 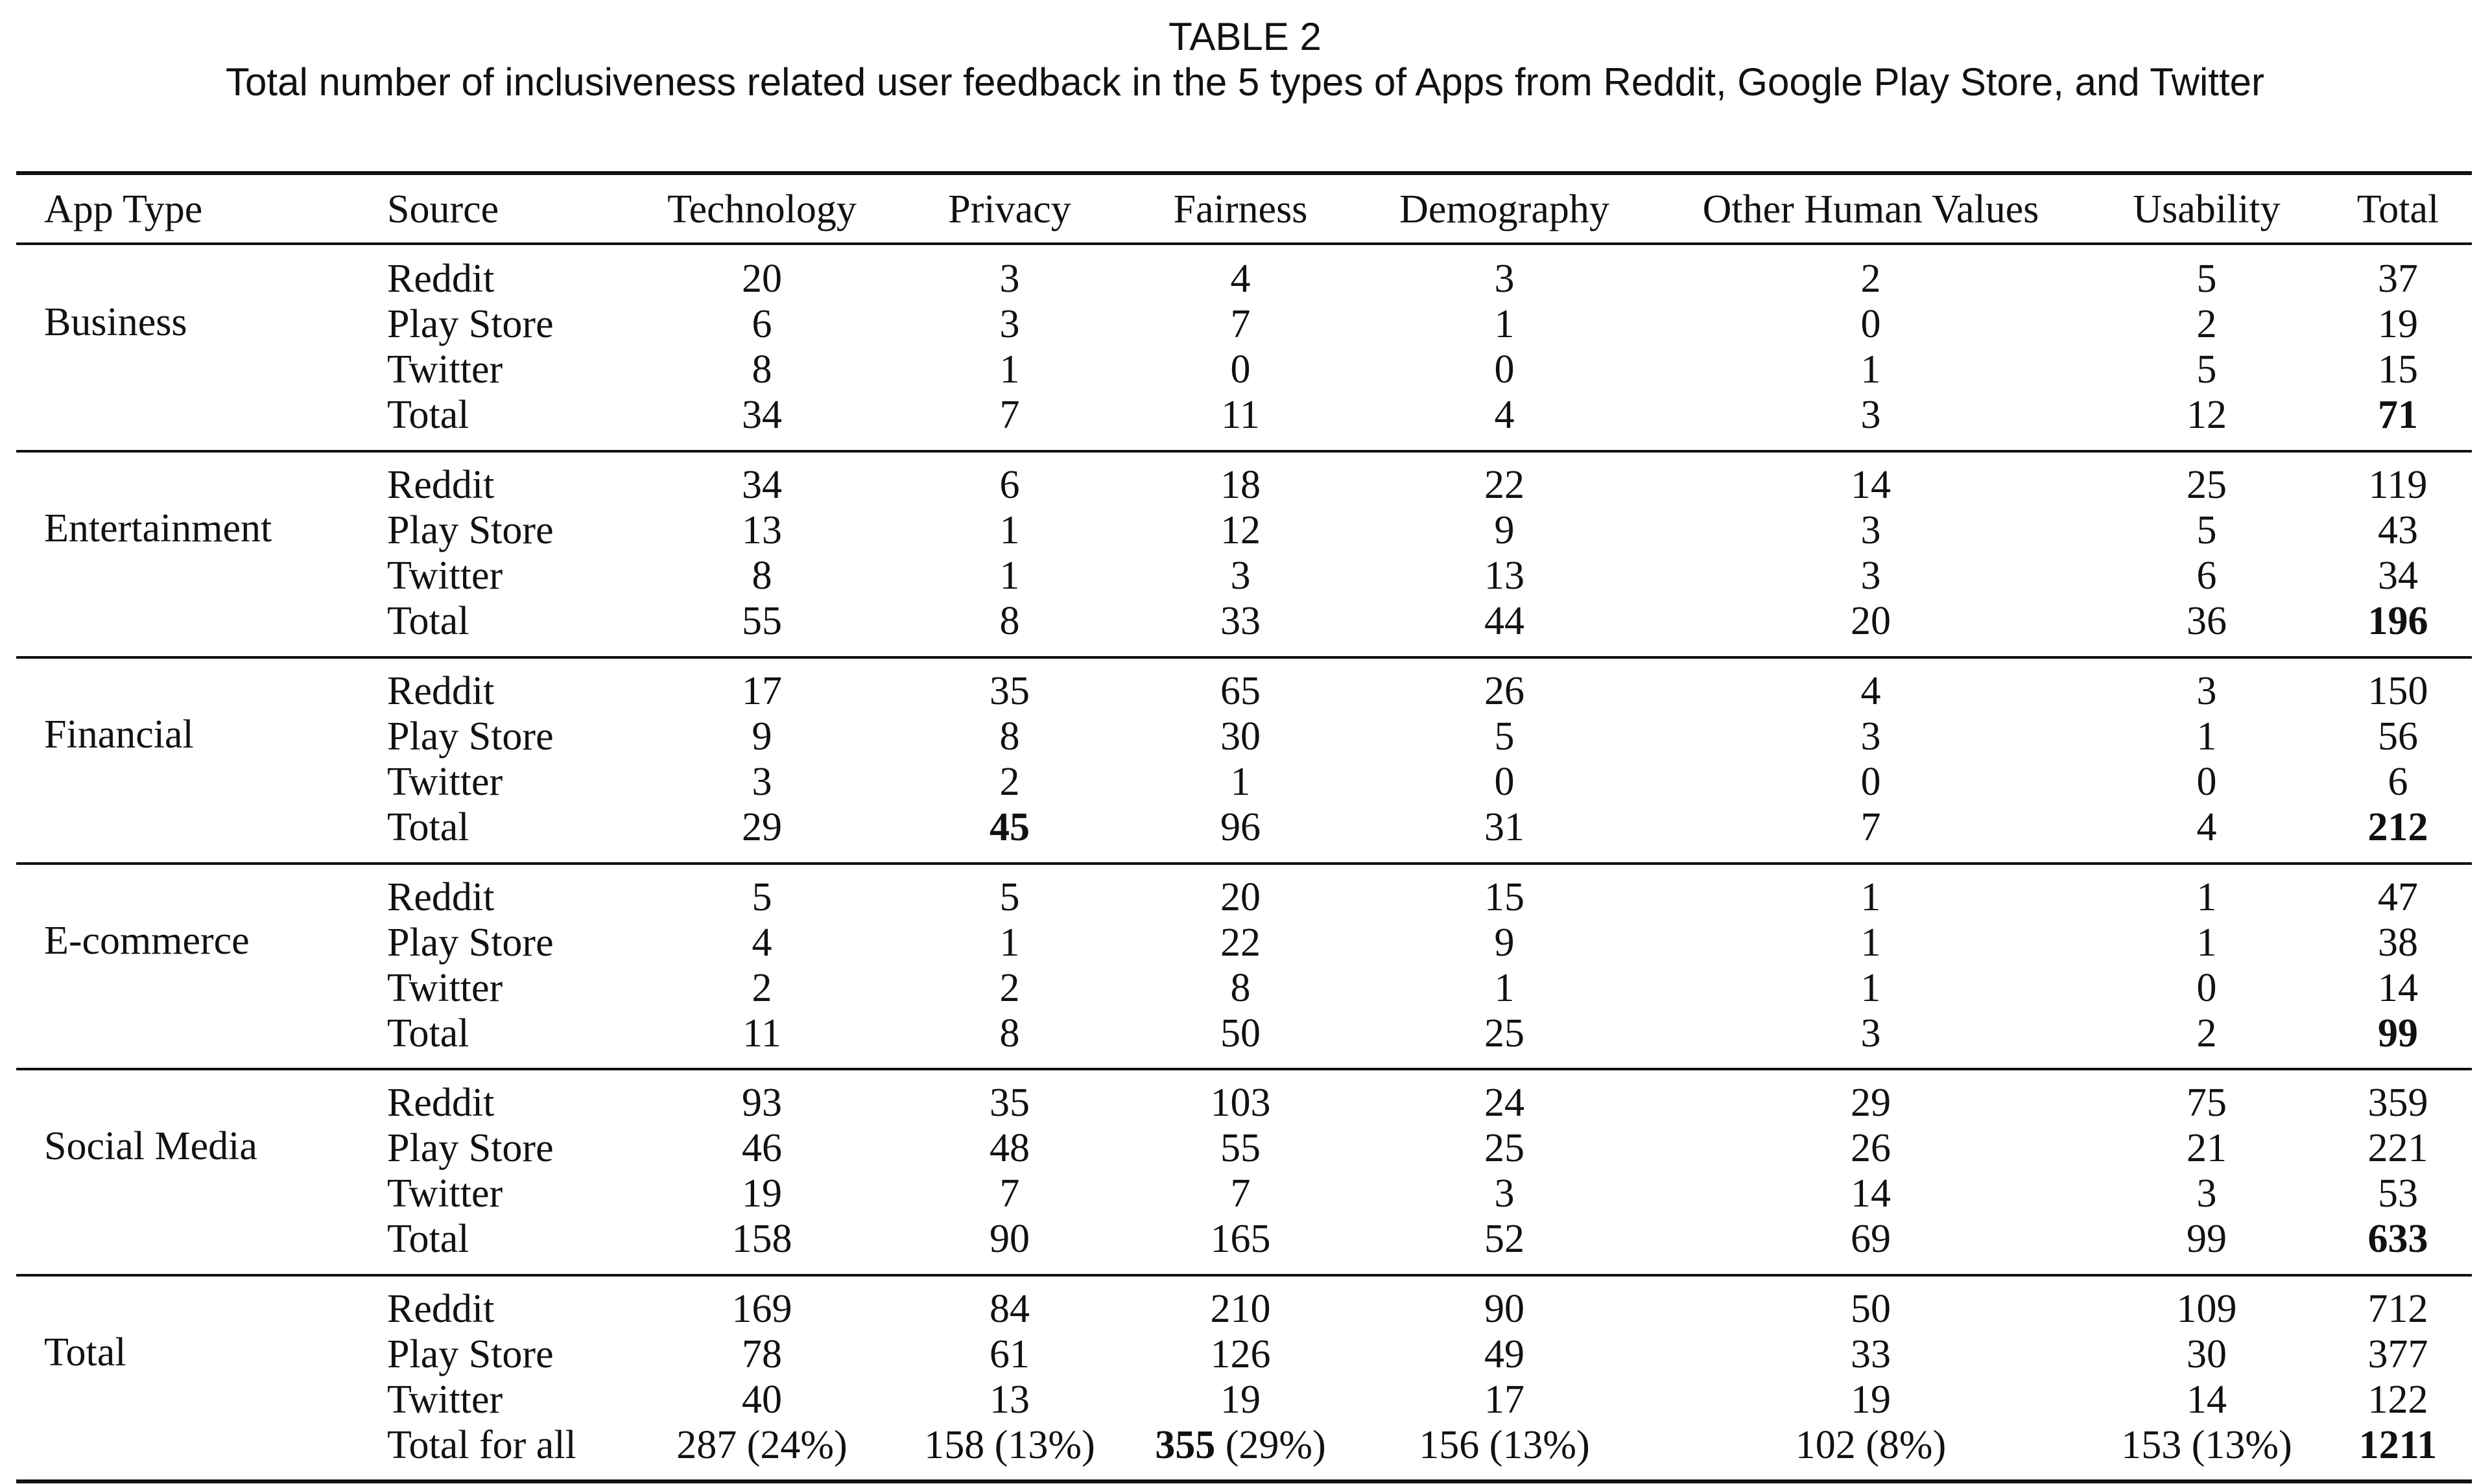 I want to click on value-cell: 52, so click(x=1504, y=1239).